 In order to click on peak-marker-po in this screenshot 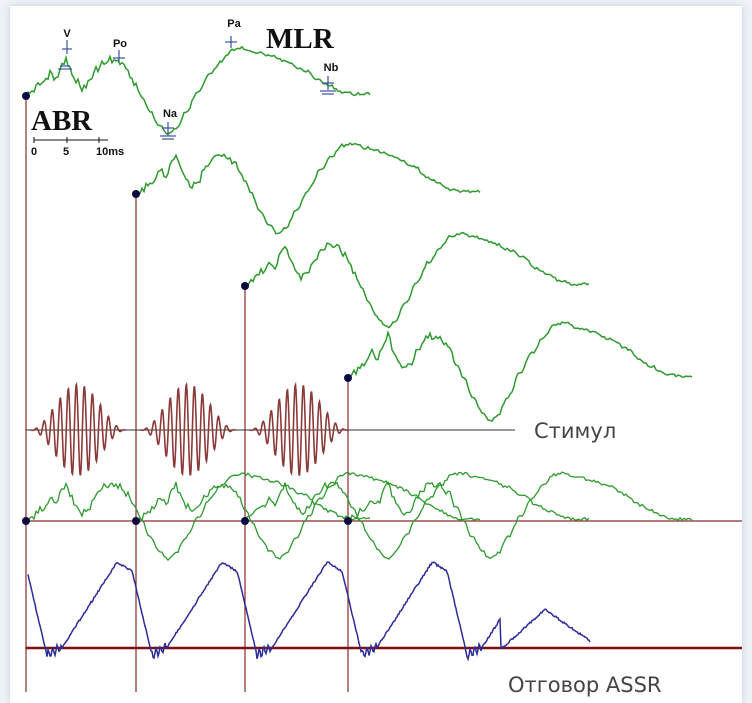, I will do `click(119, 56)`.